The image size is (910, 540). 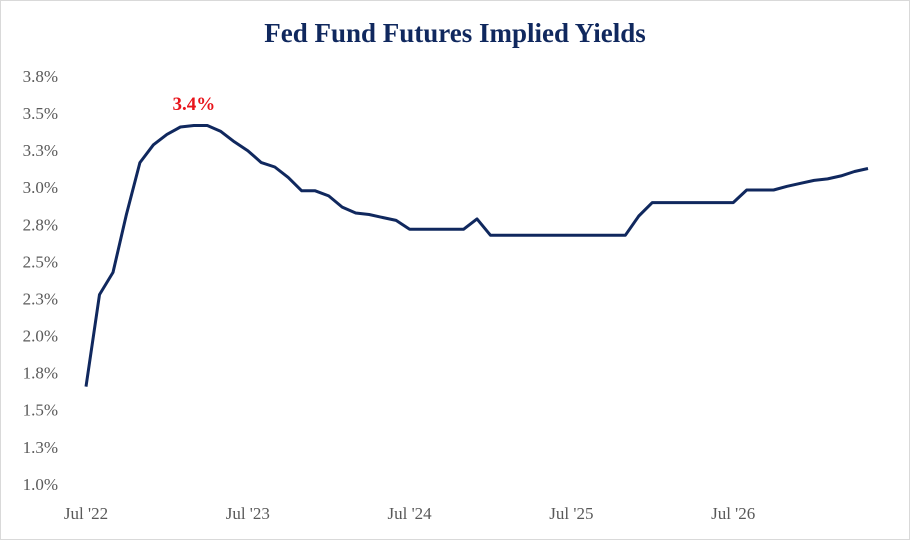 What do you see at coordinates (40, 336) in the screenshot?
I see `y-tick-label: 2.0%` at bounding box center [40, 336].